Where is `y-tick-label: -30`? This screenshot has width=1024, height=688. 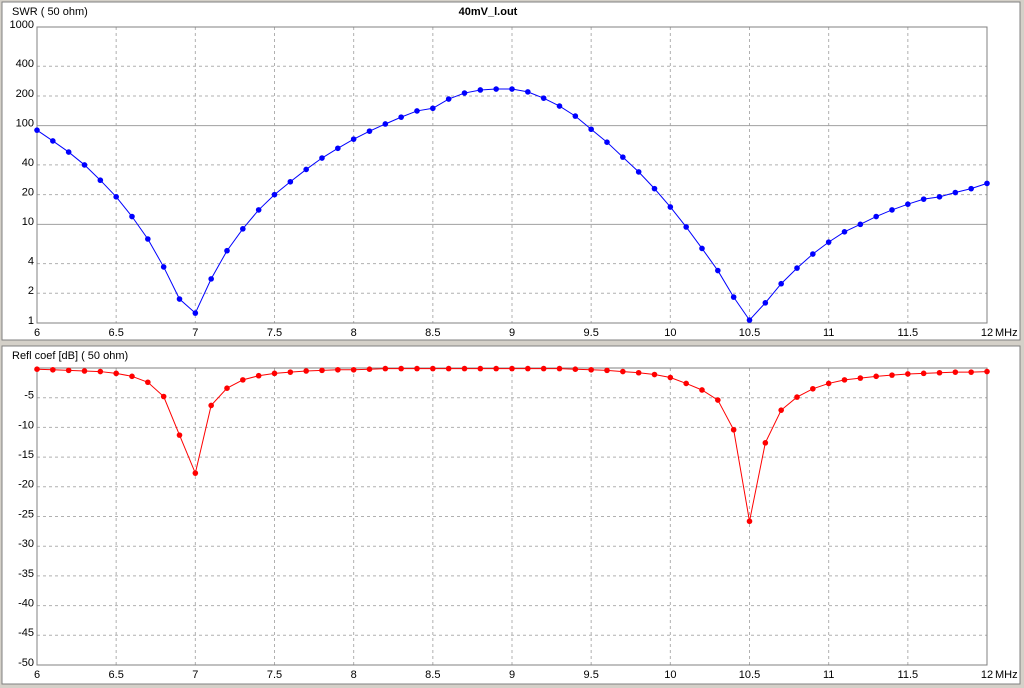 y-tick-label: -30 is located at coordinates (26, 544).